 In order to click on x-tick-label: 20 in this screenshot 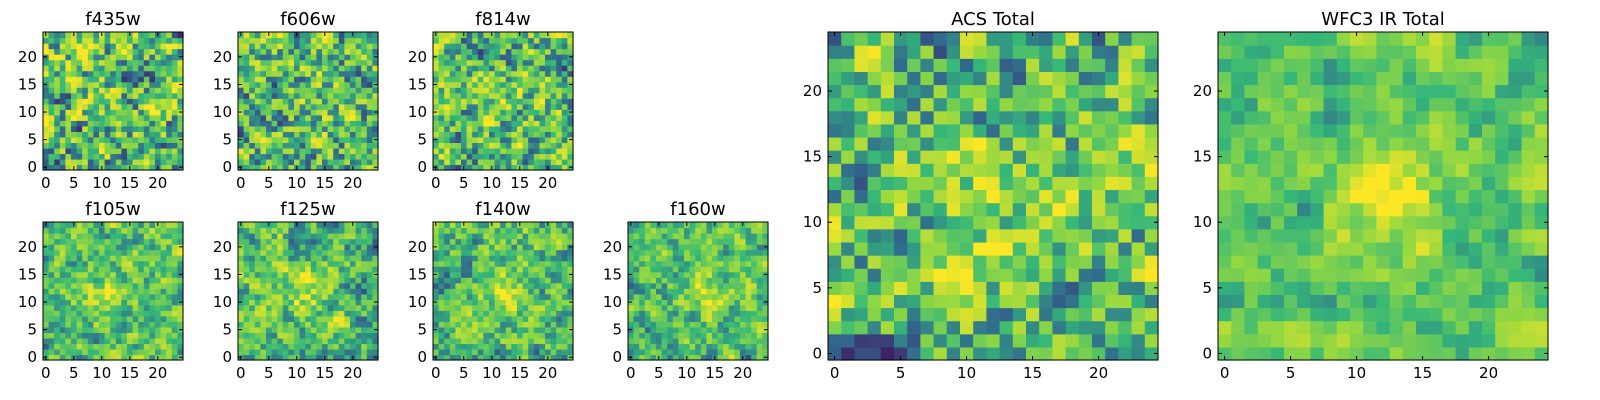, I will do `click(547, 373)`.